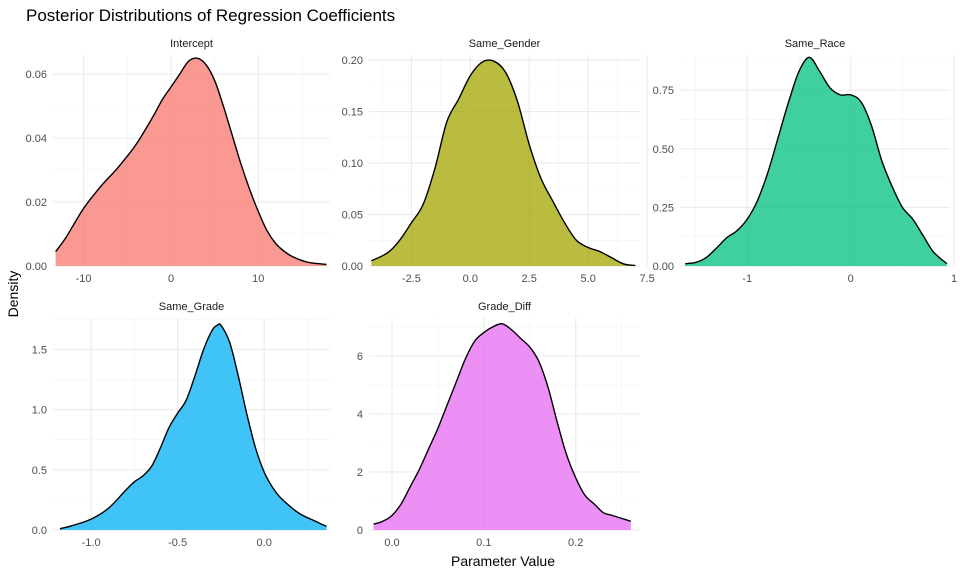  What do you see at coordinates (36, 75) in the screenshot?
I see `y-tick-label: 0.06` at bounding box center [36, 75].